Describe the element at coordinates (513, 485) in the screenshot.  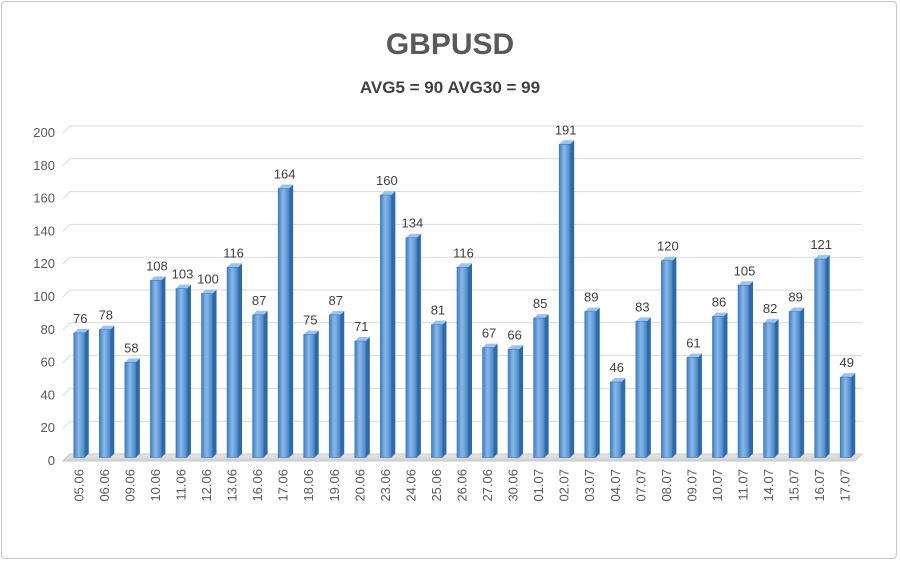
I see `x-tick-label: 30.06` at that location.